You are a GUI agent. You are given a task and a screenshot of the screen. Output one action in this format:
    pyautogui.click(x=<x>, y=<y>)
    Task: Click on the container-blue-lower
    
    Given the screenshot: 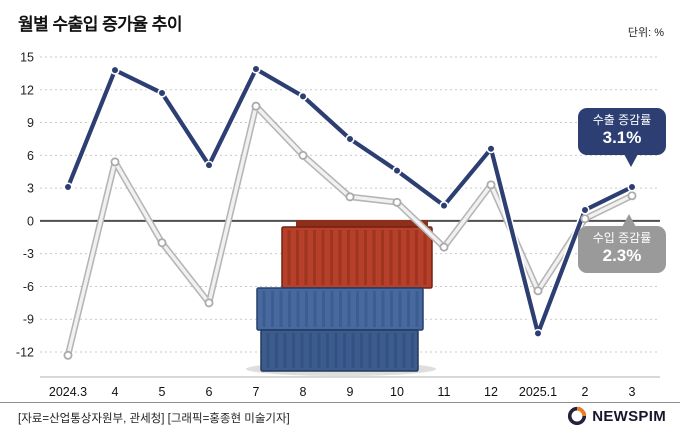 What is the action you would take?
    pyautogui.click(x=339, y=350)
    